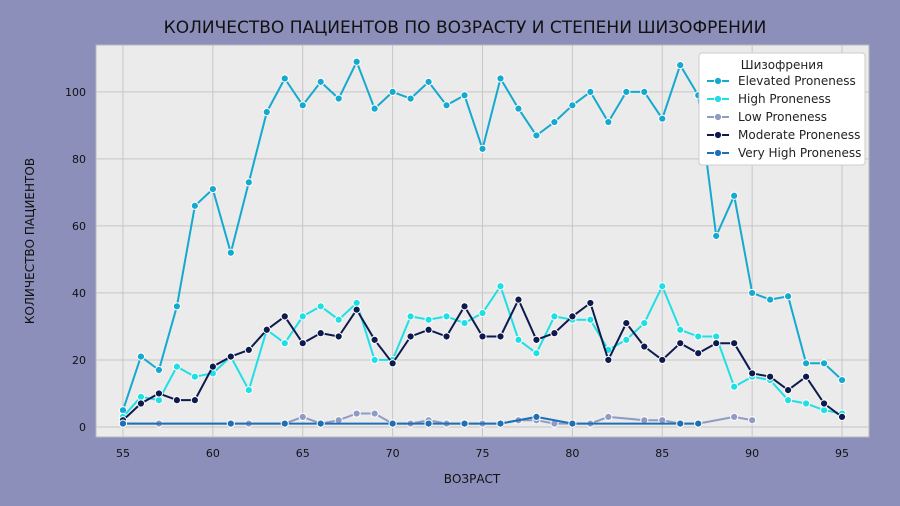  I want to click on y-tick-label: 100, so click(75, 92).